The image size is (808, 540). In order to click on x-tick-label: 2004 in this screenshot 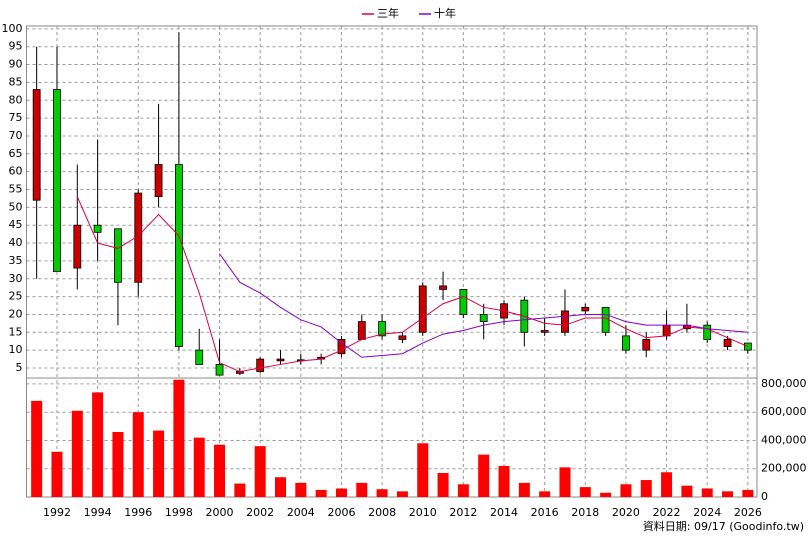, I will do `click(301, 512)`.